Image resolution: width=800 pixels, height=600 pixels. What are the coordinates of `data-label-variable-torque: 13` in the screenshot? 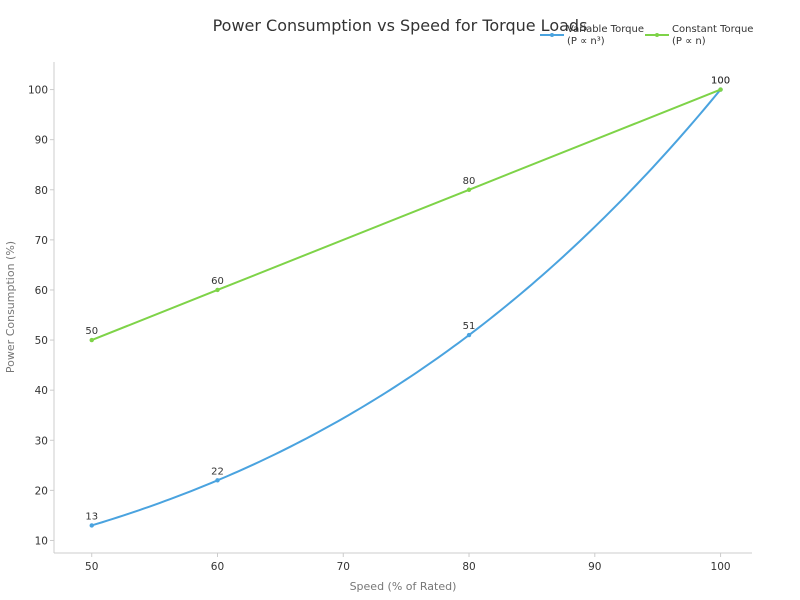 It's located at (91, 516).